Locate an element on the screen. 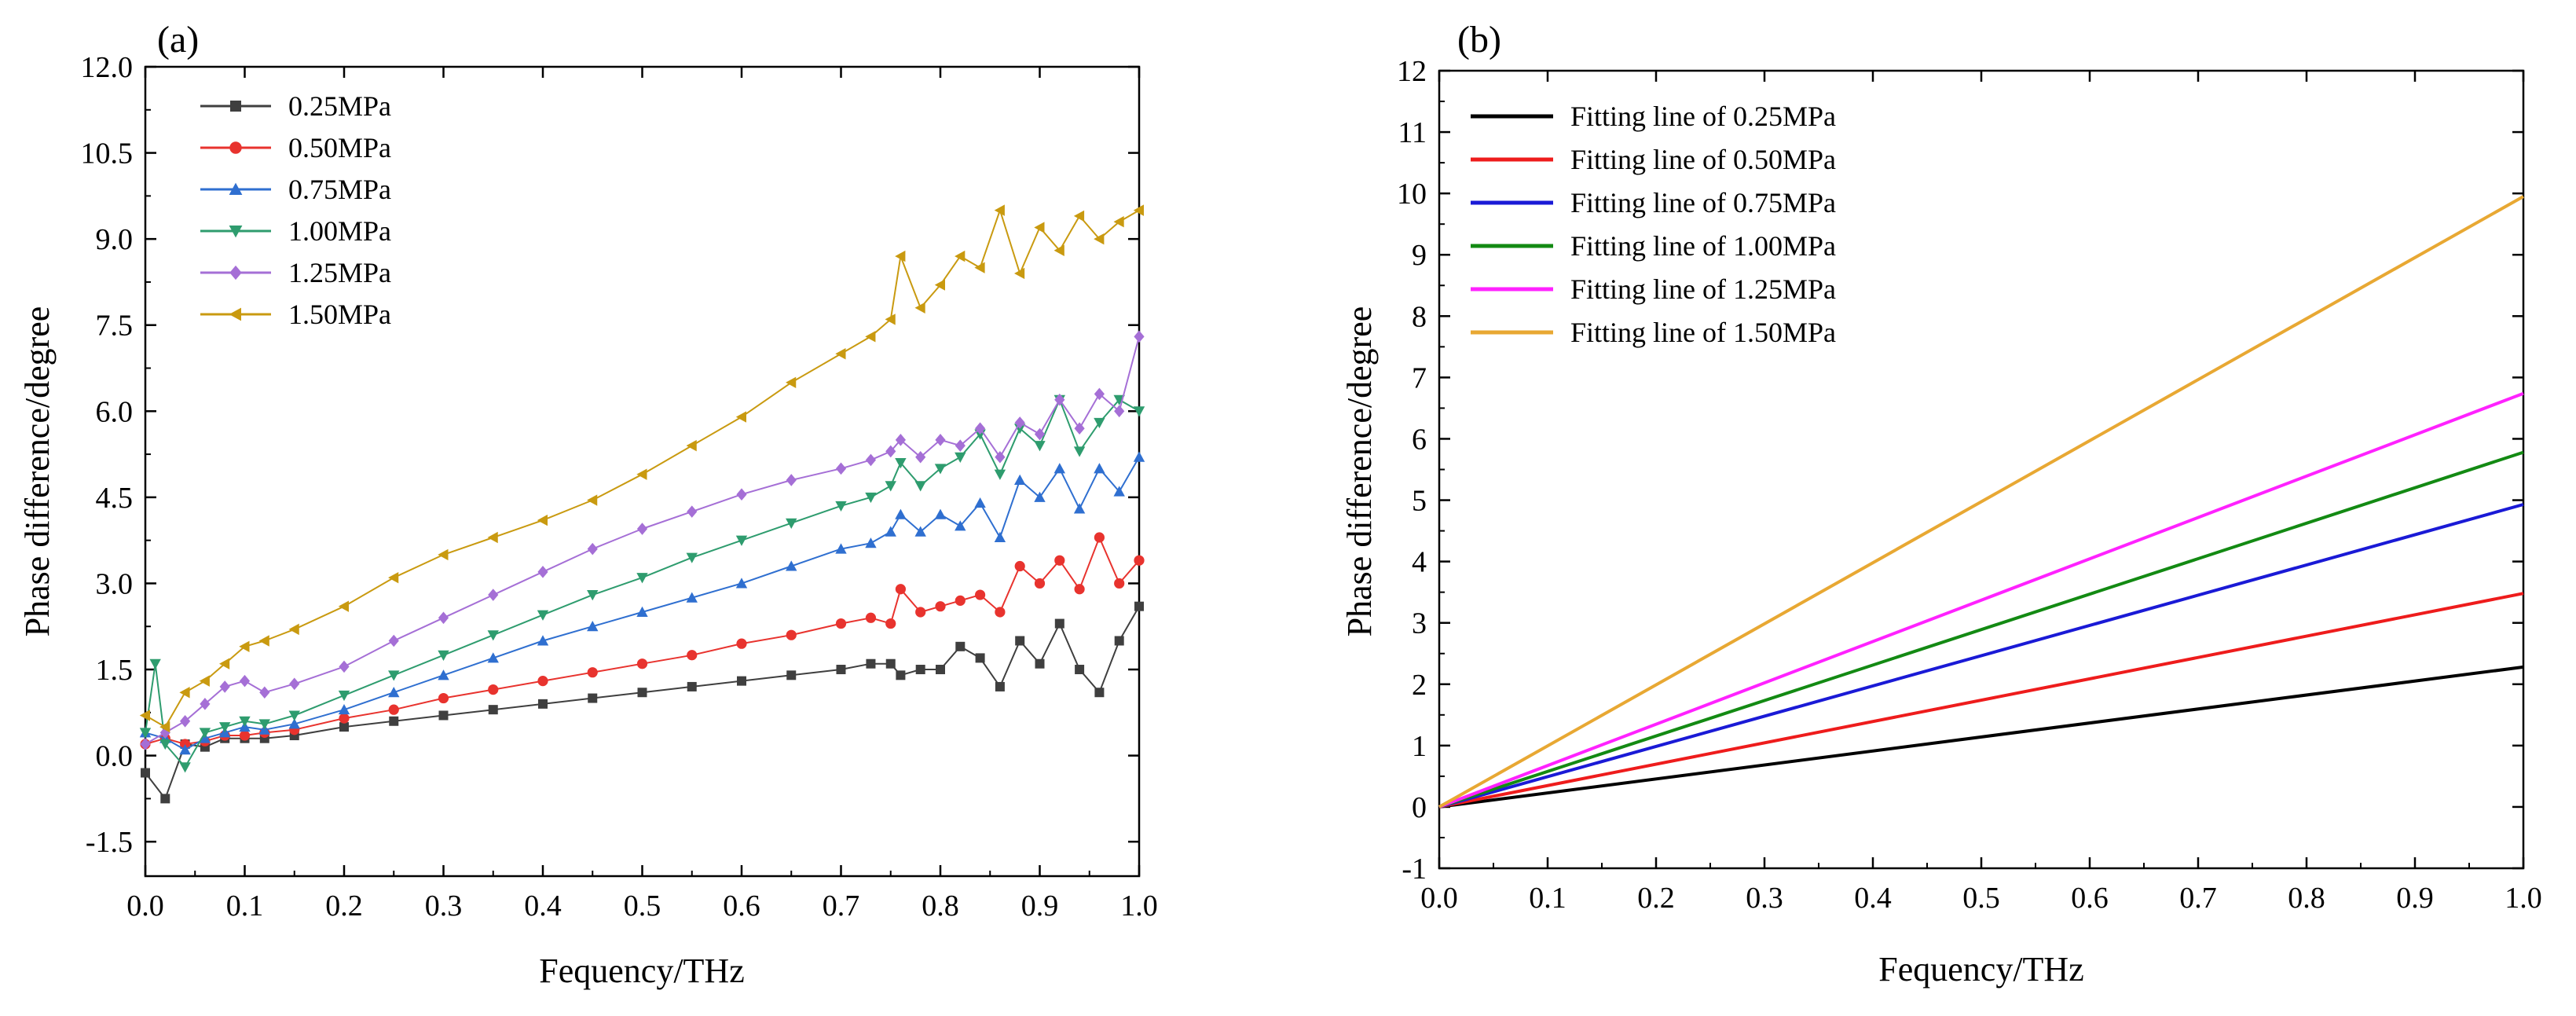 This screenshot has width=2576, height=1016. legend-label-0-75mpa: 0.75MPa is located at coordinates (339, 189).